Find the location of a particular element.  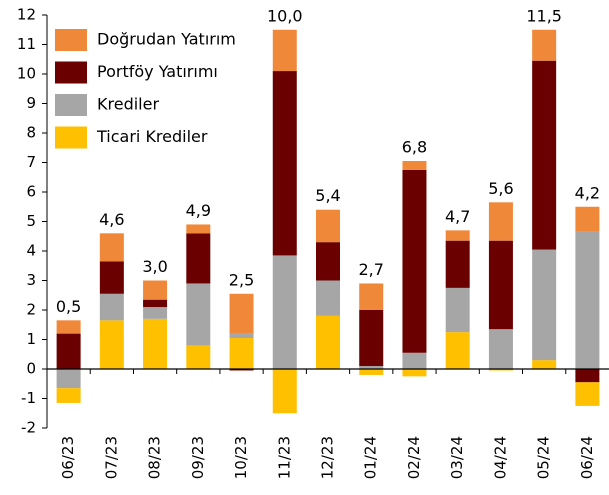

x-tick-label: 05/24 is located at coordinates (544, 457).